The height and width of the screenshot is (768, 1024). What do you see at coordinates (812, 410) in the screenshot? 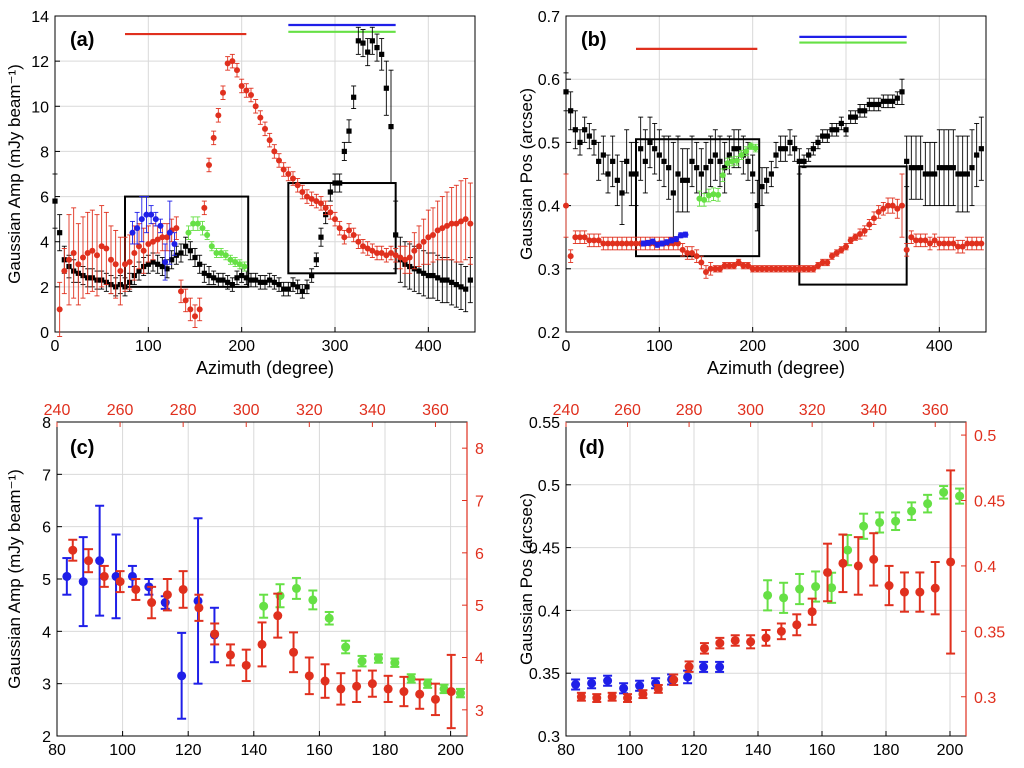
I see `x2-tick-label: 320` at bounding box center [812, 410].